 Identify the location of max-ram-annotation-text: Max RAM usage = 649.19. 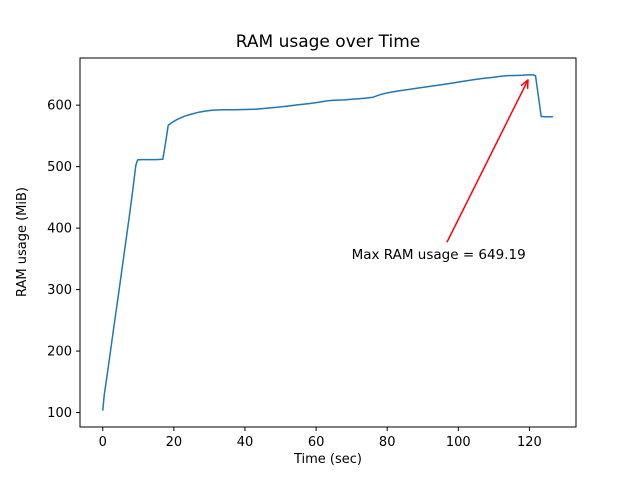
(439, 255).